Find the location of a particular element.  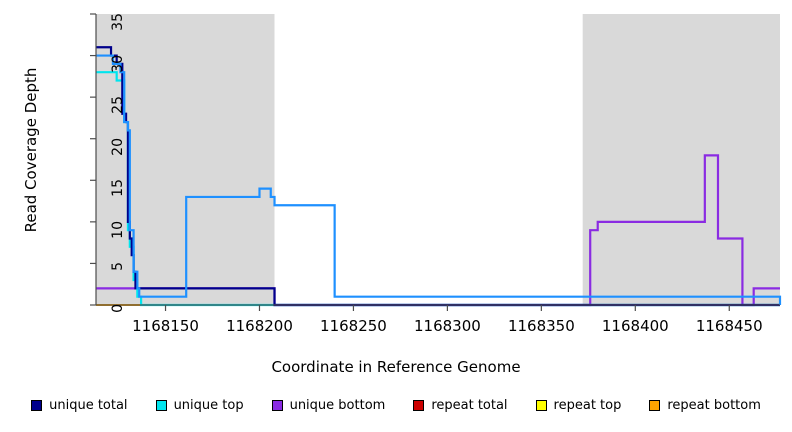

x-tick-label: 1168250 is located at coordinates (353, 326).